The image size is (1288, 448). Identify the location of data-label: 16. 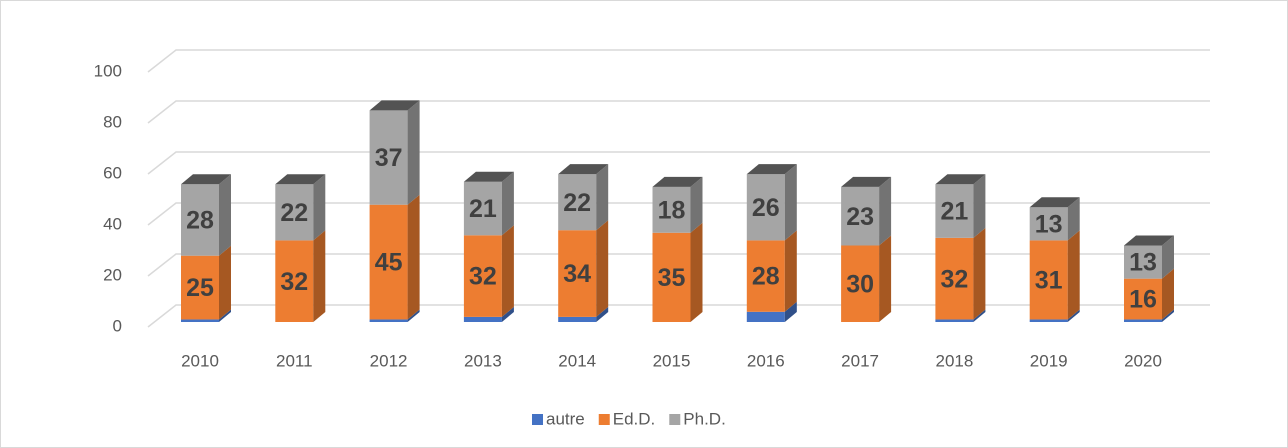
(1143, 300).